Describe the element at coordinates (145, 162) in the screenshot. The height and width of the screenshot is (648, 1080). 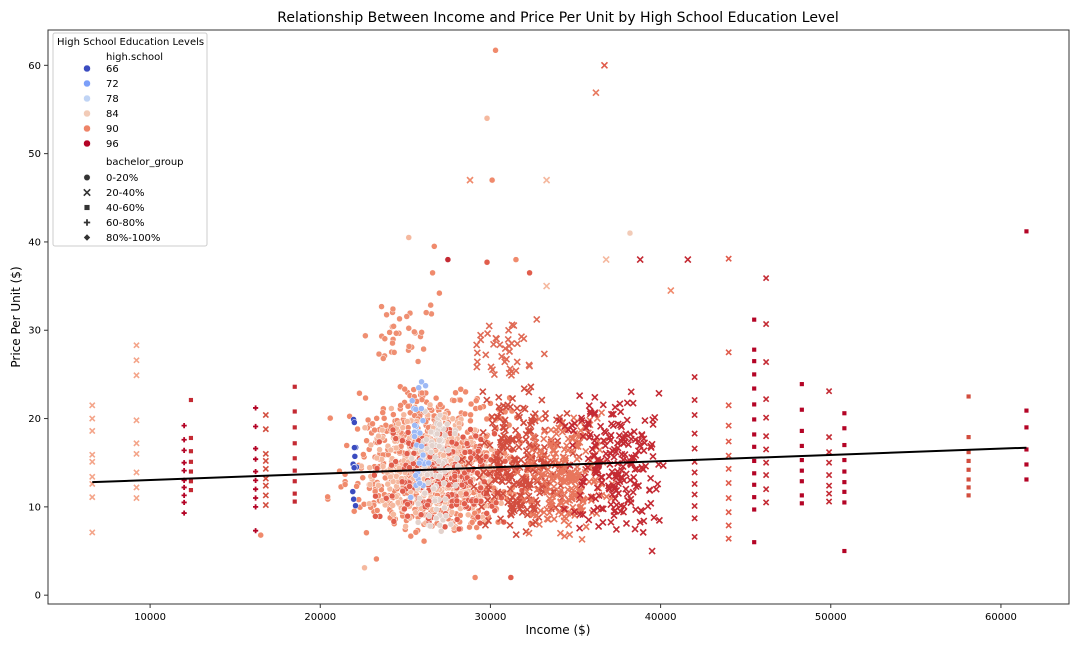
I see `legend-style-title: bachelor_group` at that location.